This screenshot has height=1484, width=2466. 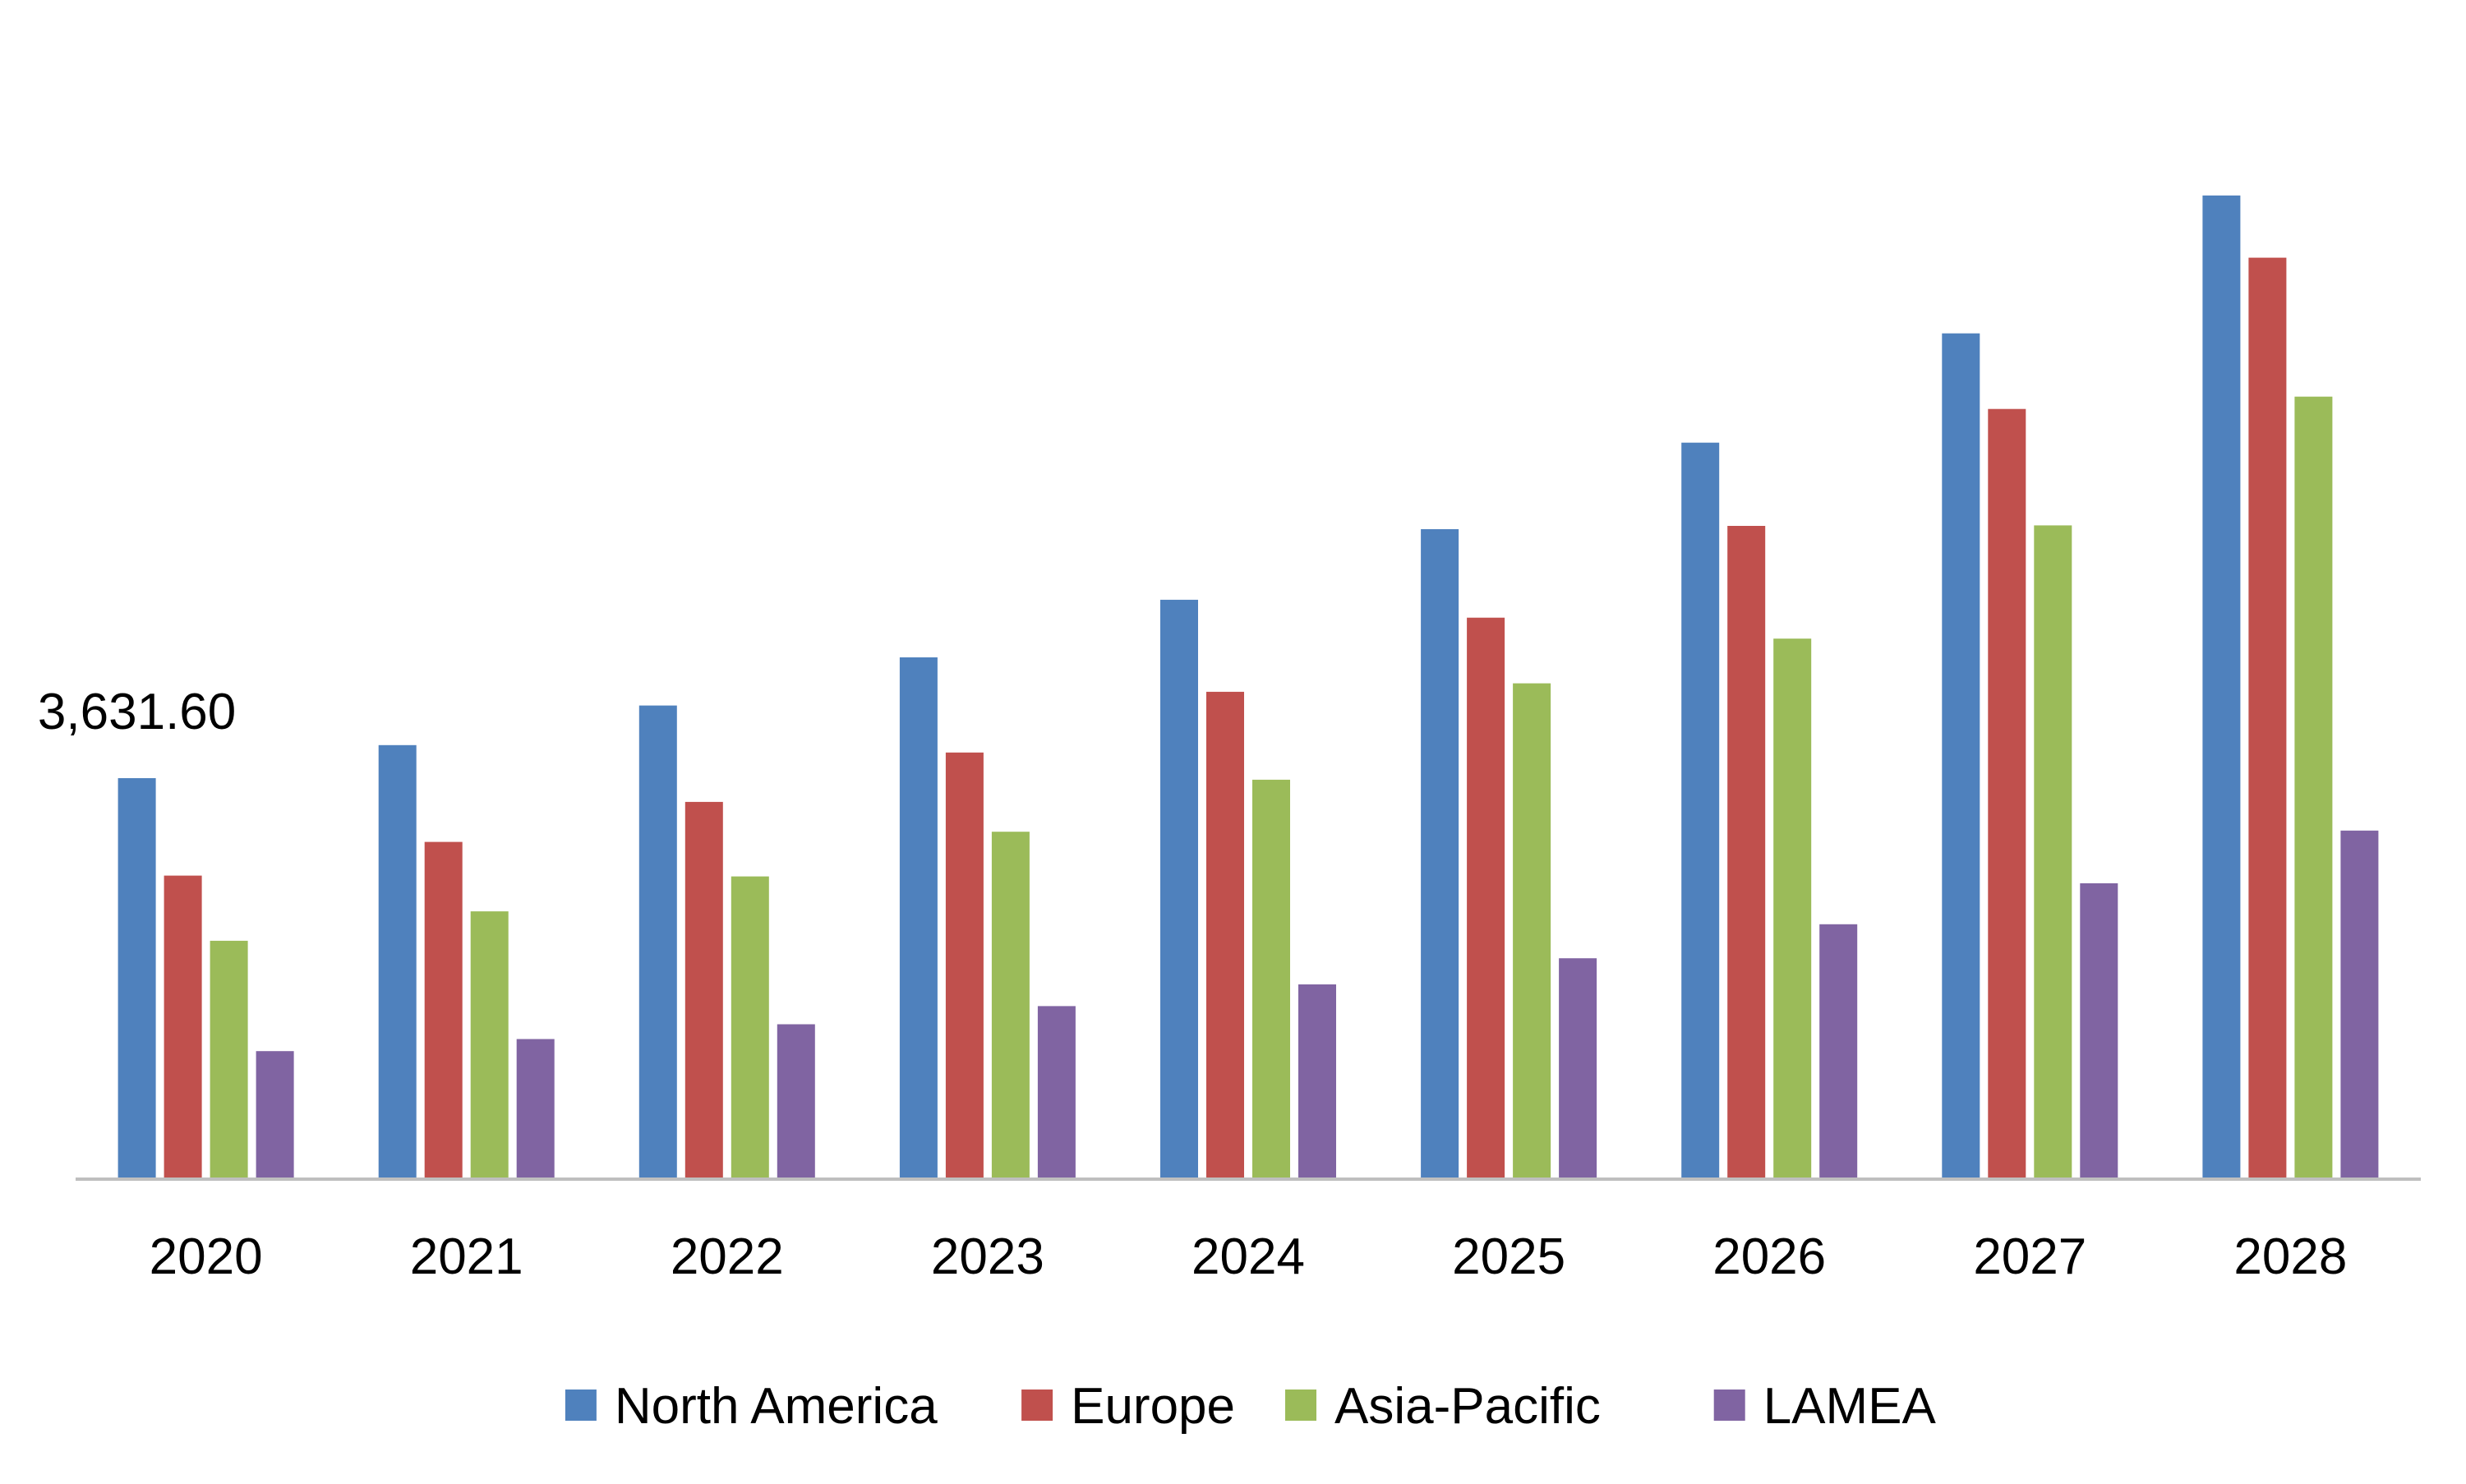 What do you see at coordinates (728, 1257) in the screenshot?
I see `x-tick-label-2022: 2022` at bounding box center [728, 1257].